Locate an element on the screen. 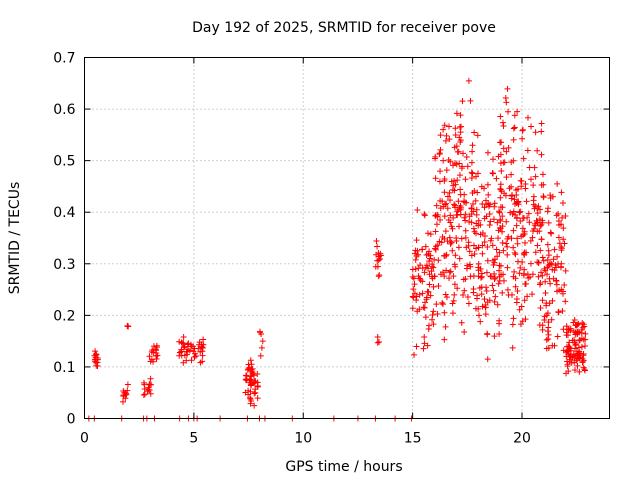  x-tick-label: 0 is located at coordinates (84, 439).